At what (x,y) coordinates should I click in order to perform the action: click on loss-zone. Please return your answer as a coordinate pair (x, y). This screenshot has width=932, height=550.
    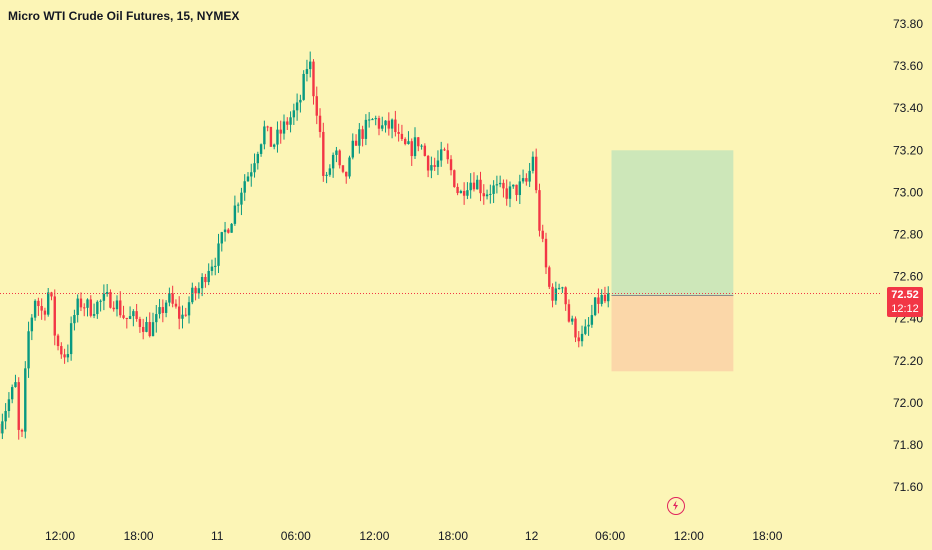
    Looking at the image, I should click on (672, 333).